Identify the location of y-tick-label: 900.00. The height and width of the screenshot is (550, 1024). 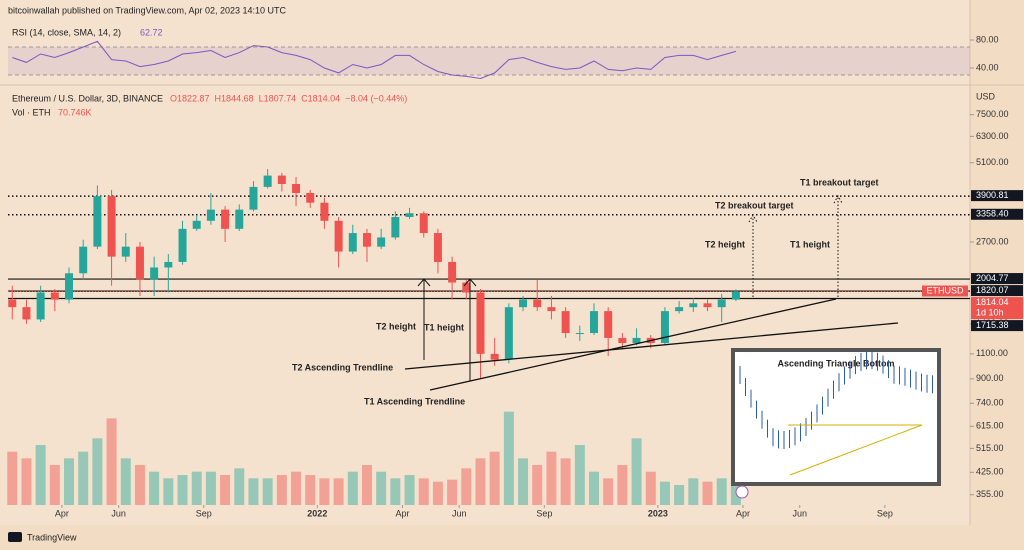
(990, 378).